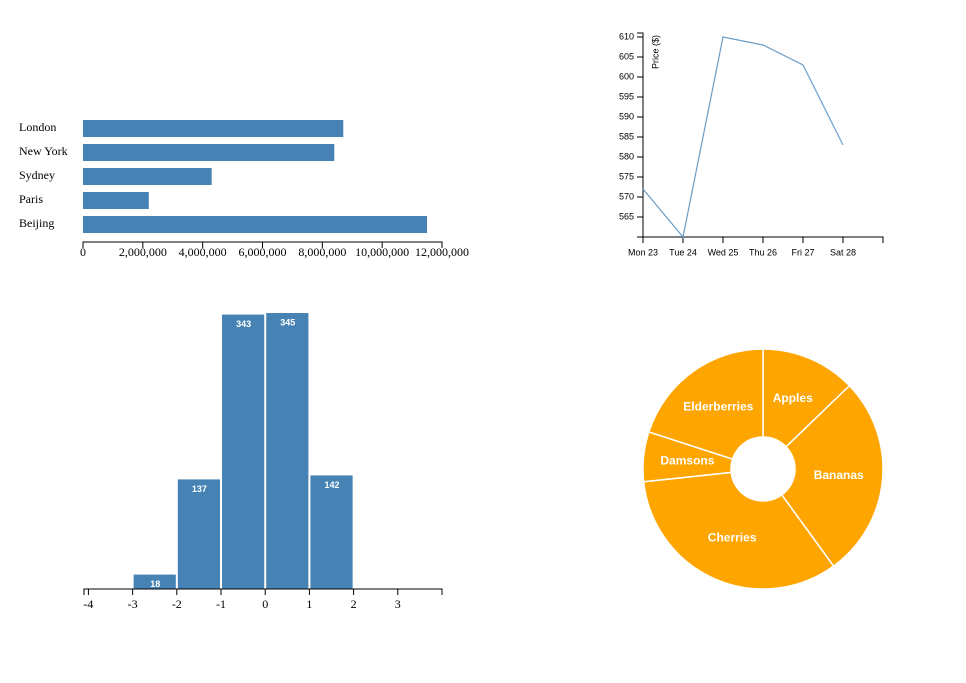  I want to click on slice-label: Elderberries, so click(718, 407).